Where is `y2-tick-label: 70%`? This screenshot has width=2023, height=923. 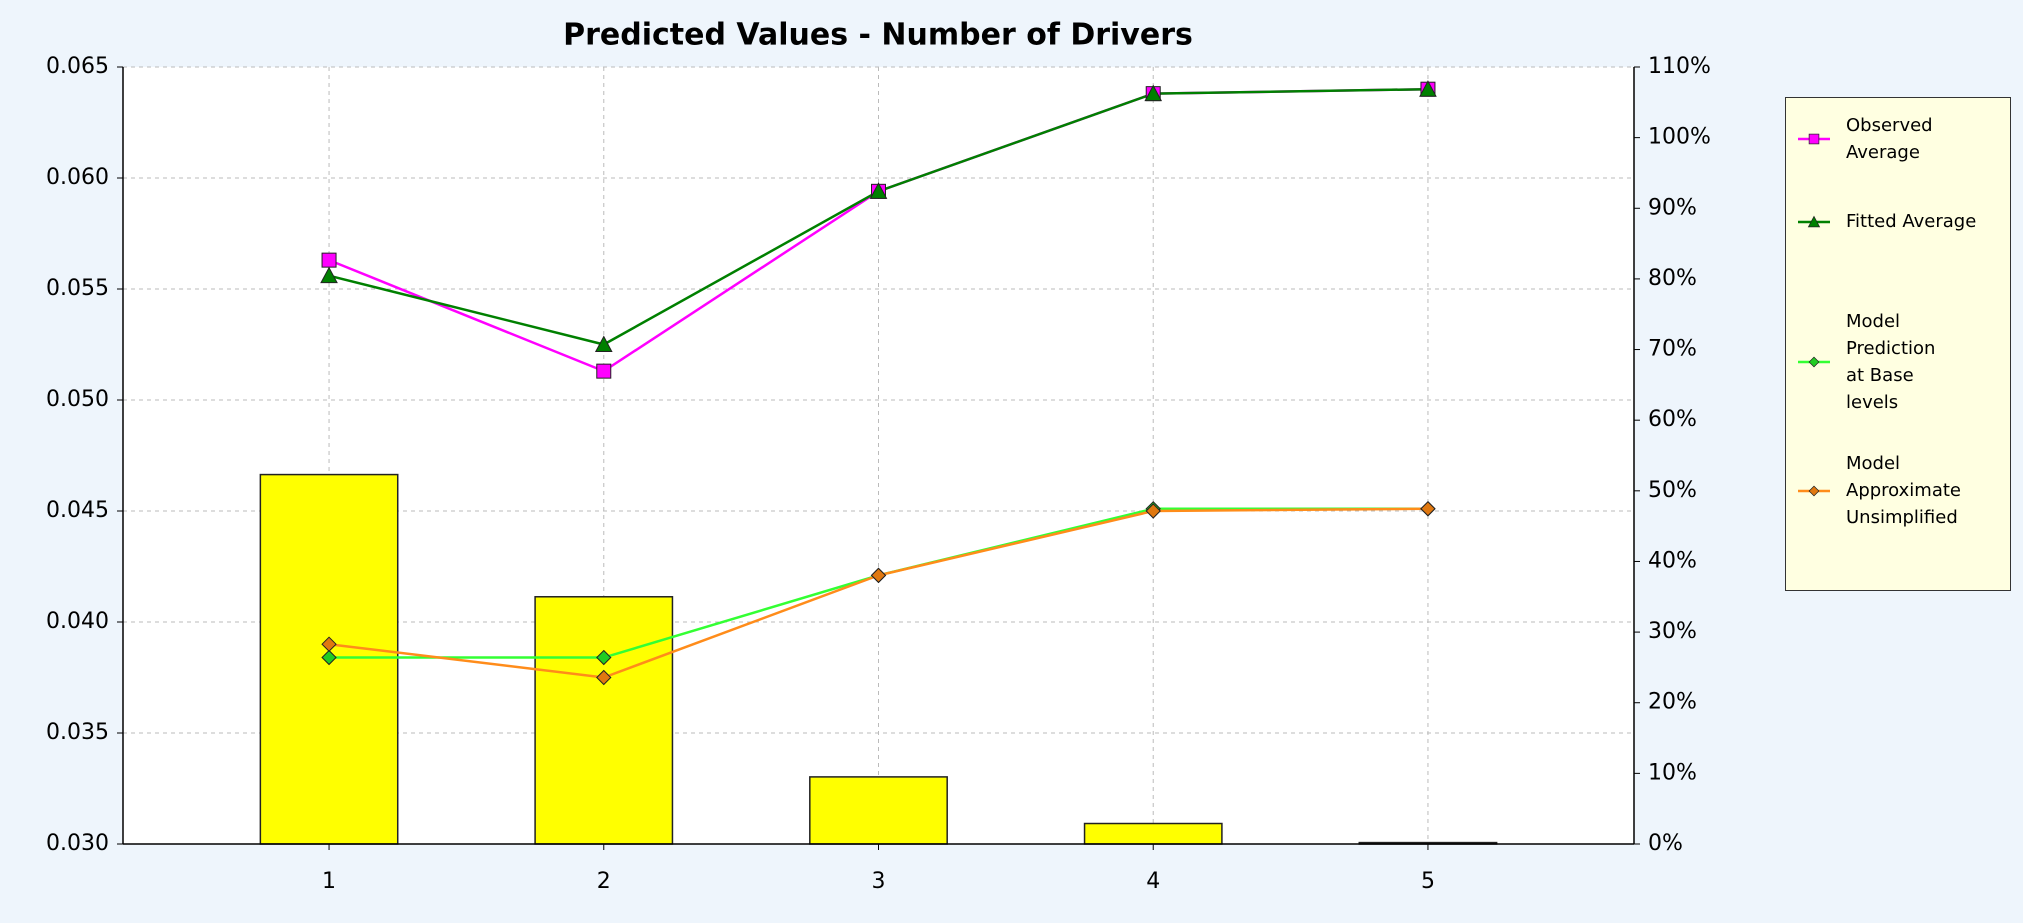 y2-tick-label: 70% is located at coordinates (1672, 349).